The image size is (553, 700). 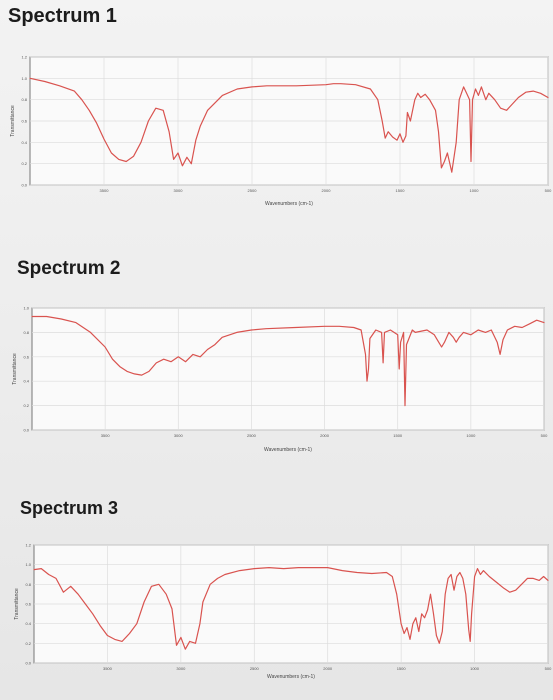 What do you see at coordinates (69, 508) in the screenshot?
I see `spectrum-3-title: Spectrum 3` at bounding box center [69, 508].